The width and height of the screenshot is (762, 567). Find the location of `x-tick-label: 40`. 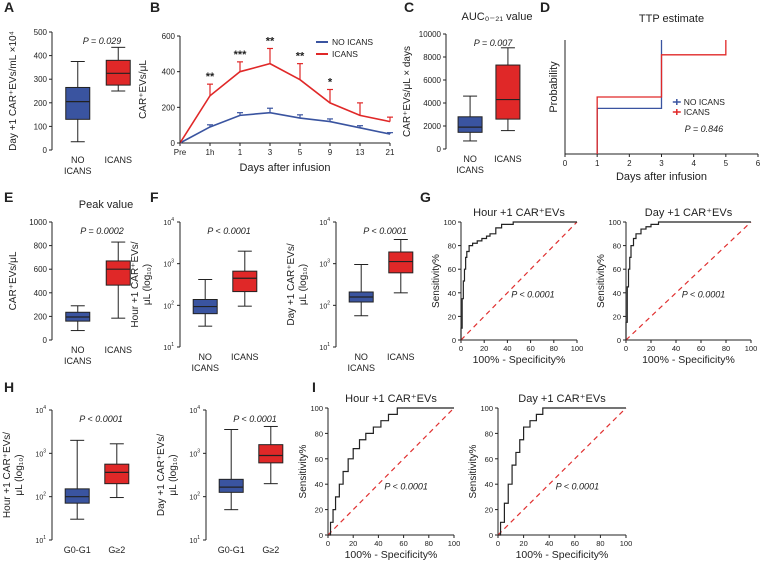

x-tick-label: 40 is located at coordinates (507, 348).